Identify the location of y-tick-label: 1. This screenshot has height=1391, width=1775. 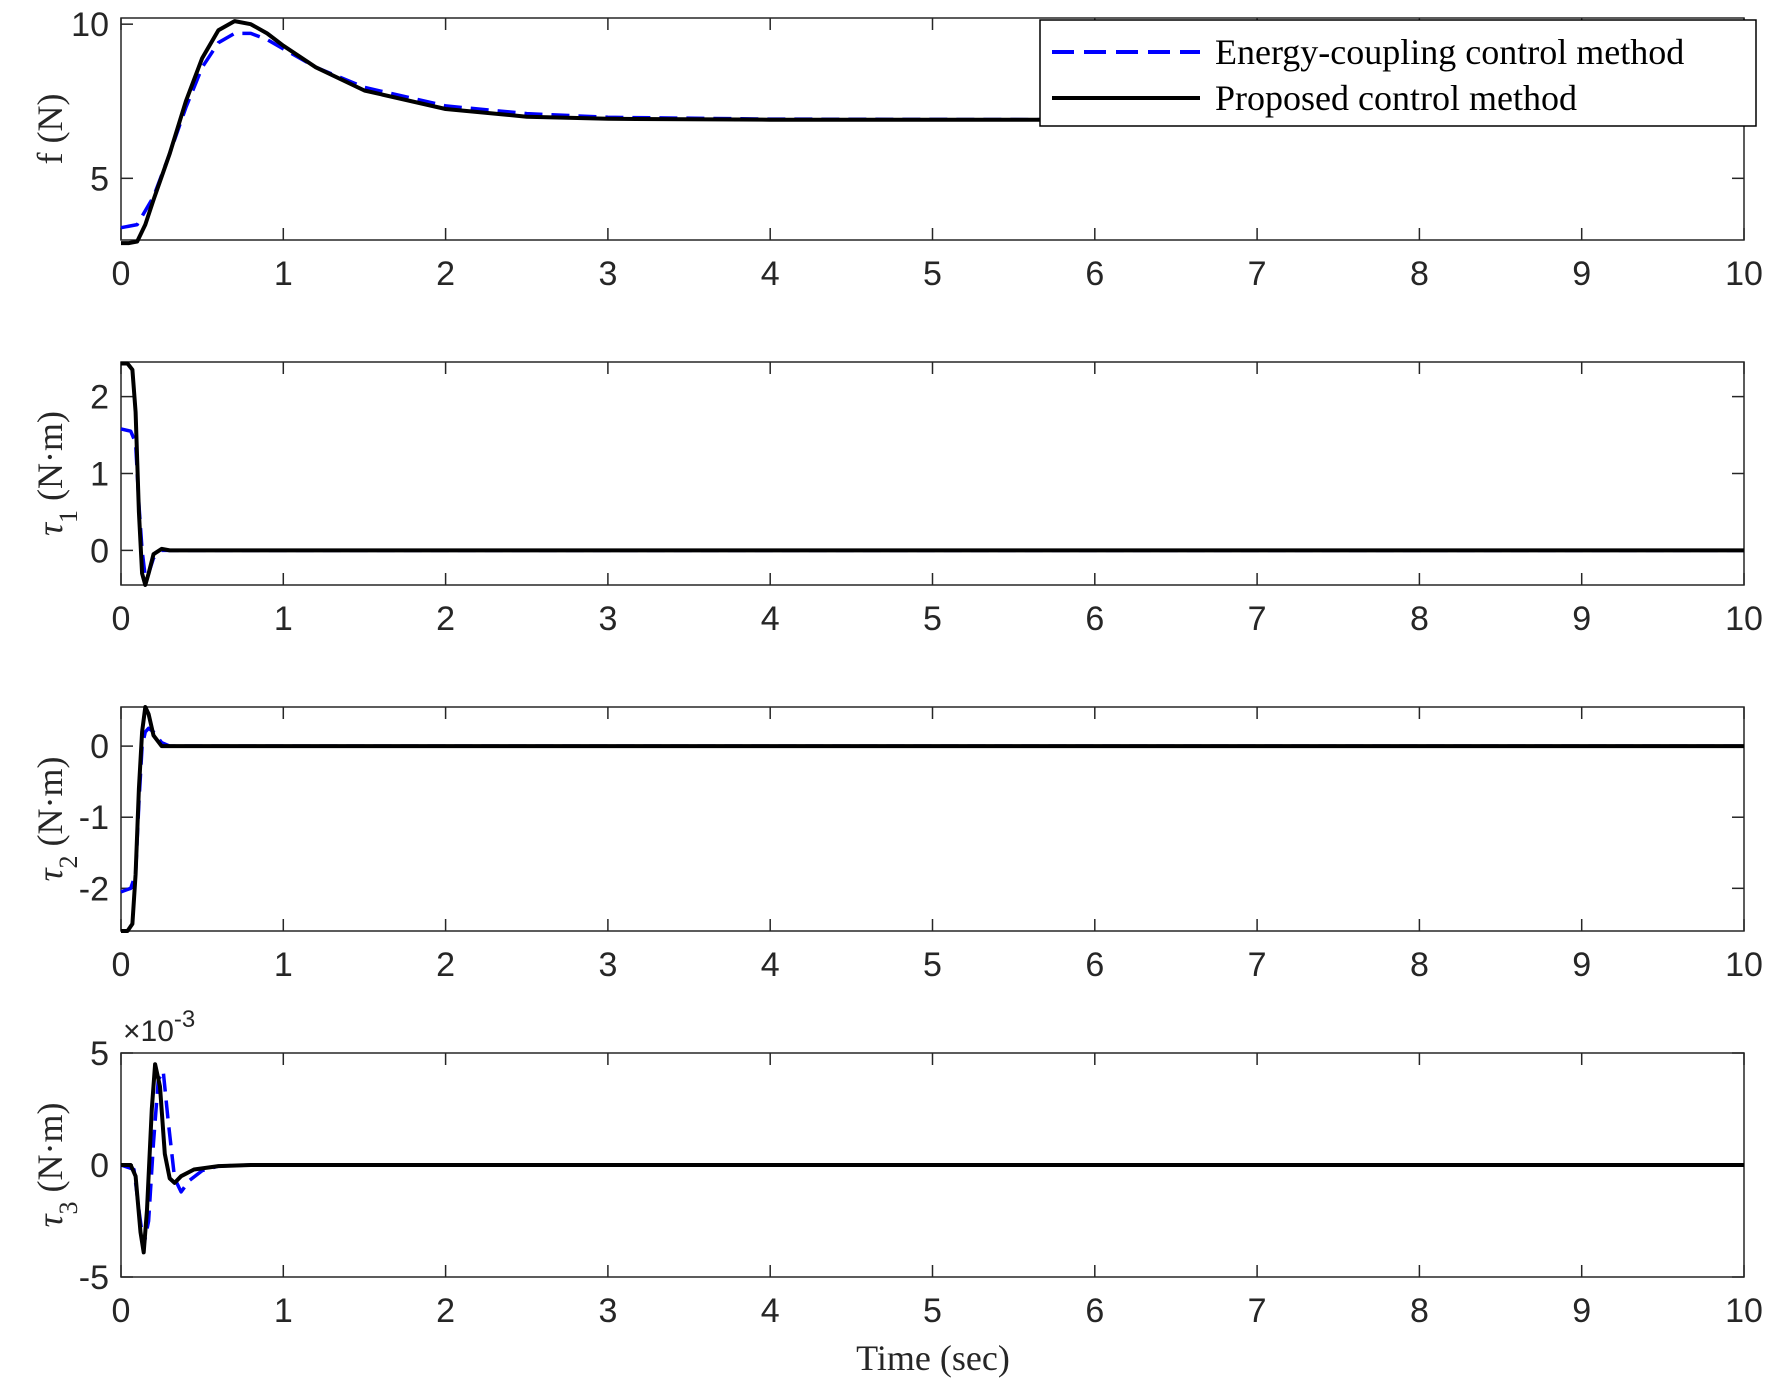
(99, 475).